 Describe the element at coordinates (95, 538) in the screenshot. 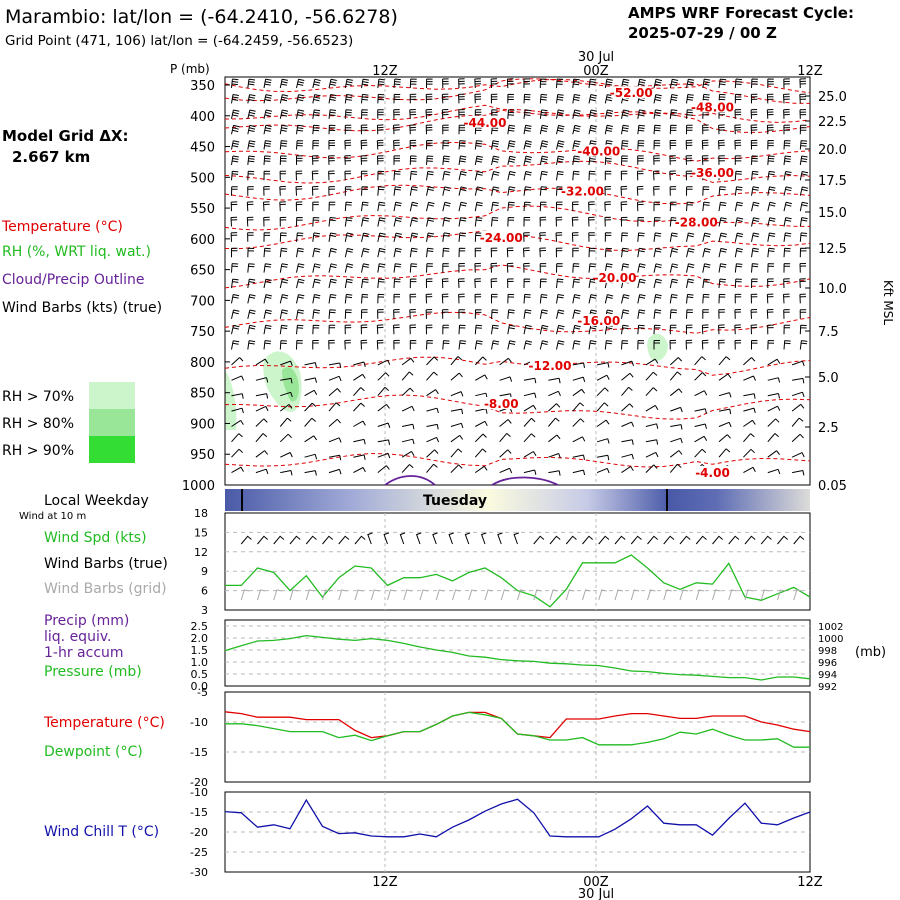

I see `legend-wind-spd: Wind Spd (kts)` at that location.